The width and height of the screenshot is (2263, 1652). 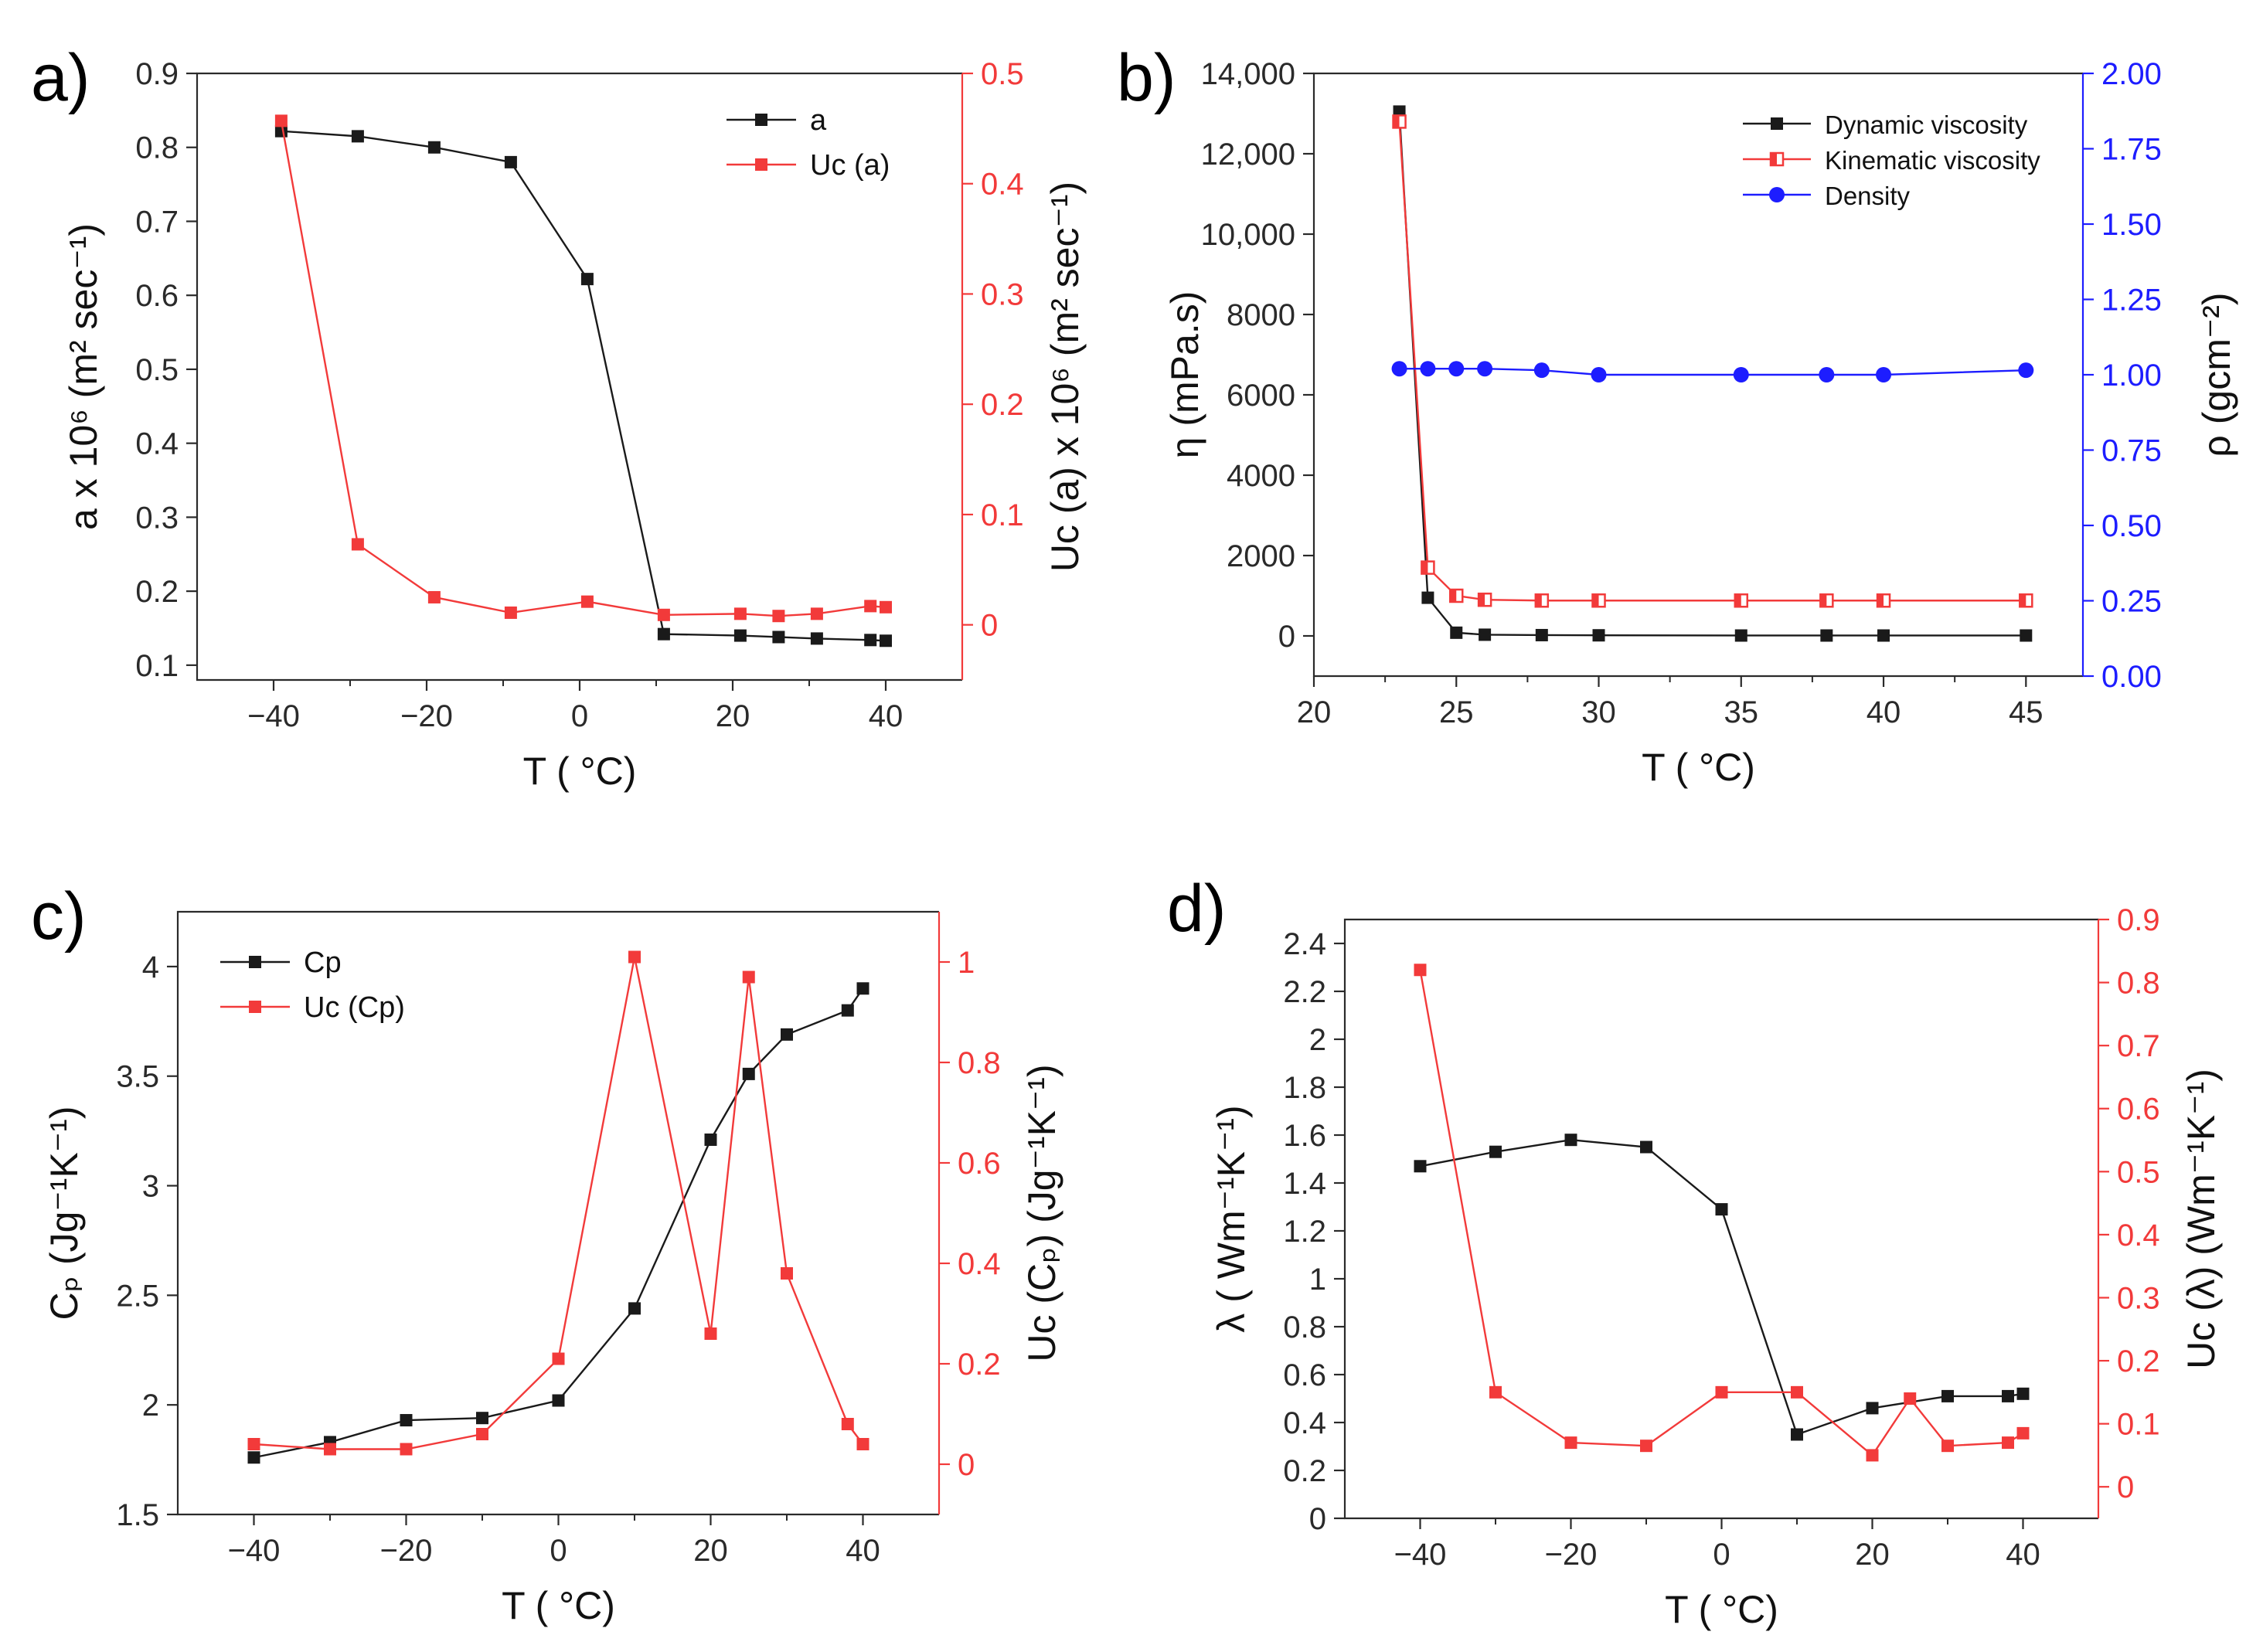 What do you see at coordinates (1261, 556) in the screenshot?
I see `y-left-tick-label: 2000` at bounding box center [1261, 556].